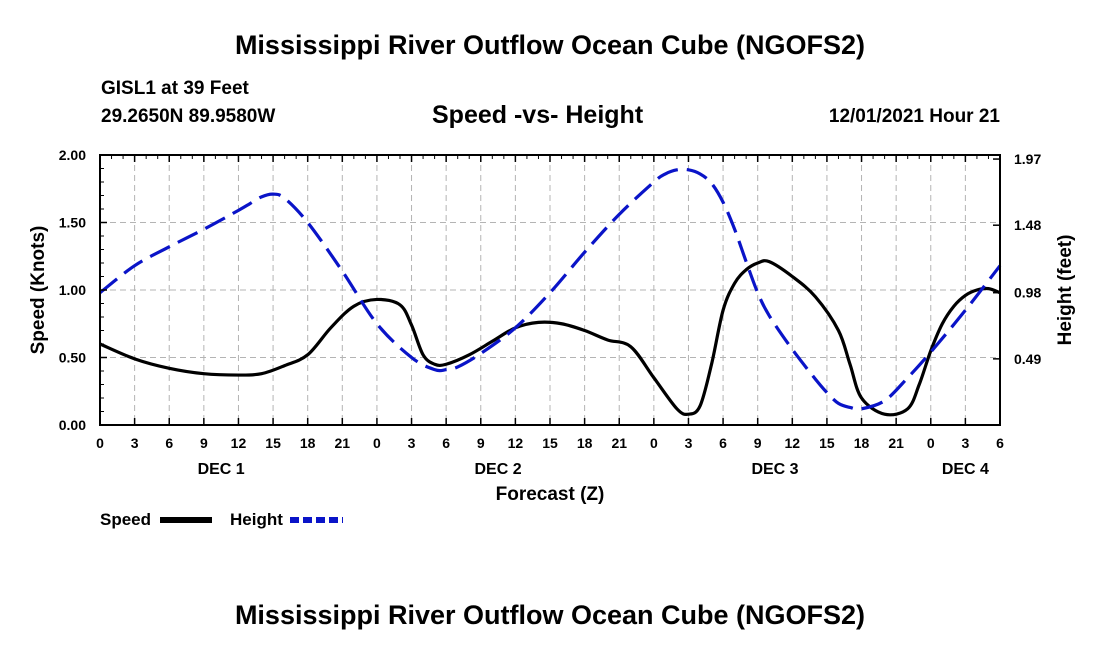 This screenshot has height=650, width=1100. I want to click on y-tick-label: 0.00, so click(72, 425).